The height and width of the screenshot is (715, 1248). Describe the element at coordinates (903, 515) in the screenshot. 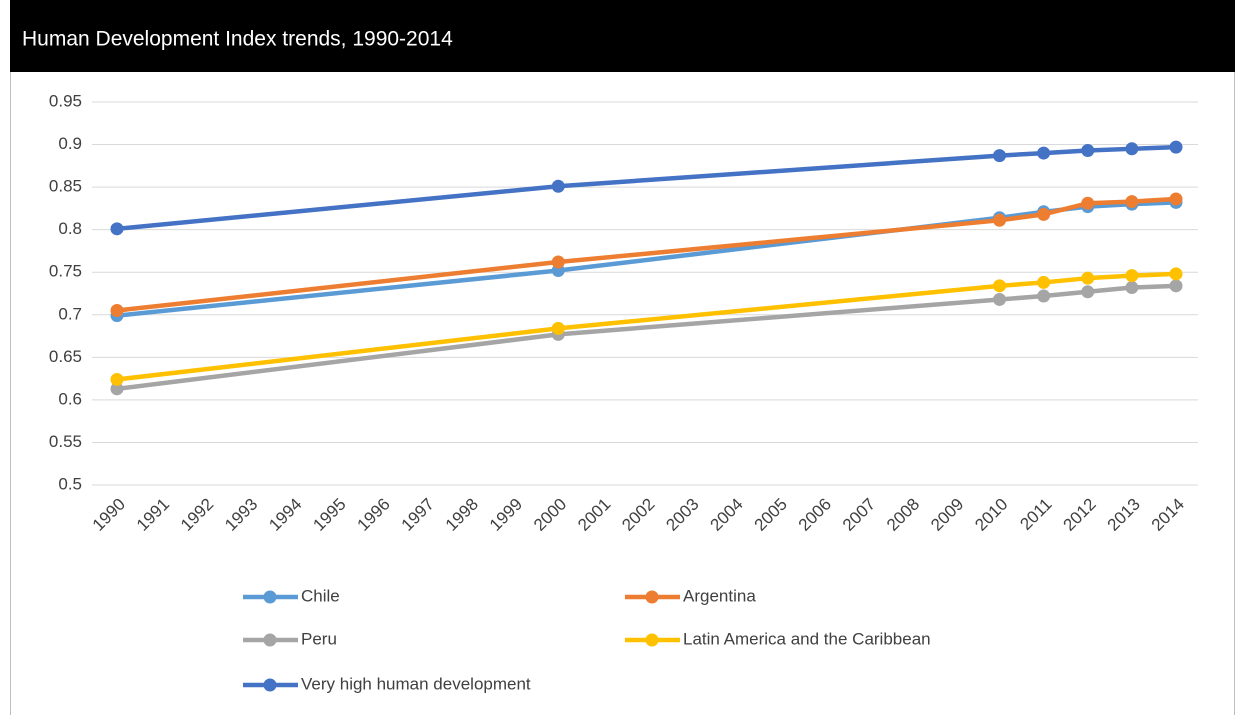

I see `x-tick-label: 2008` at that location.